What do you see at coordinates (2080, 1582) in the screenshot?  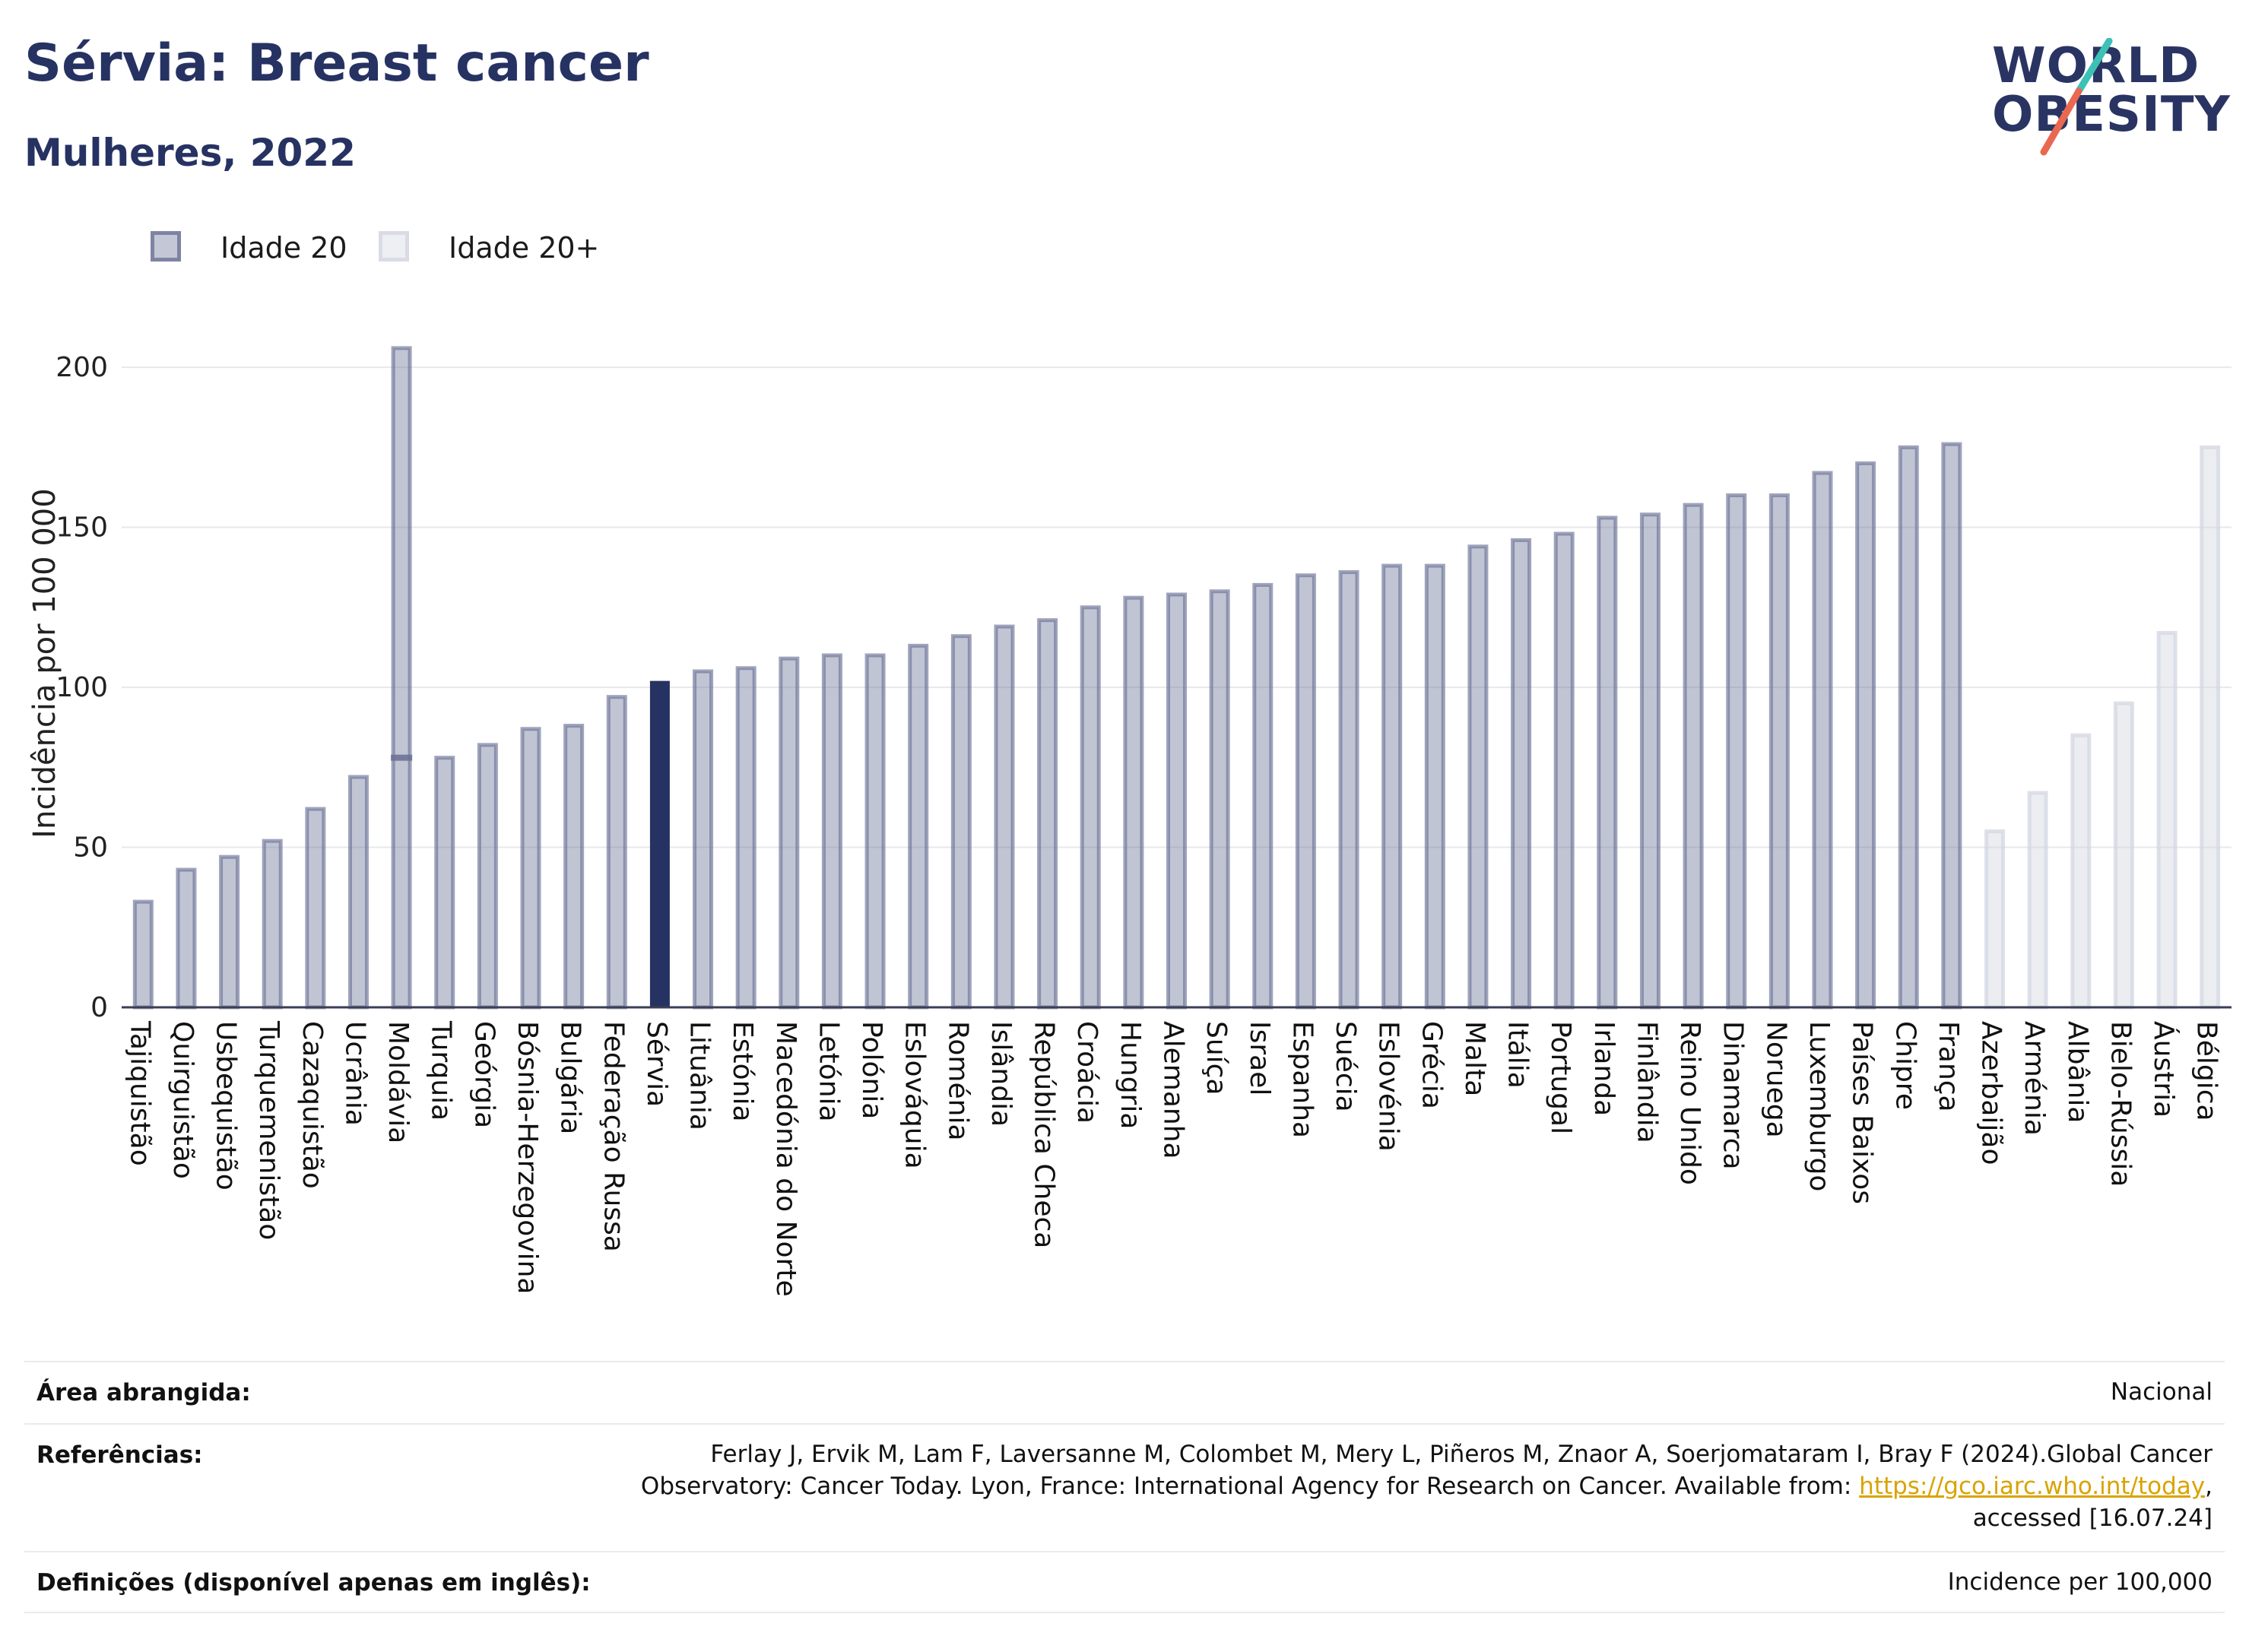 I see `definitions-value: Incidence per 100,000` at bounding box center [2080, 1582].